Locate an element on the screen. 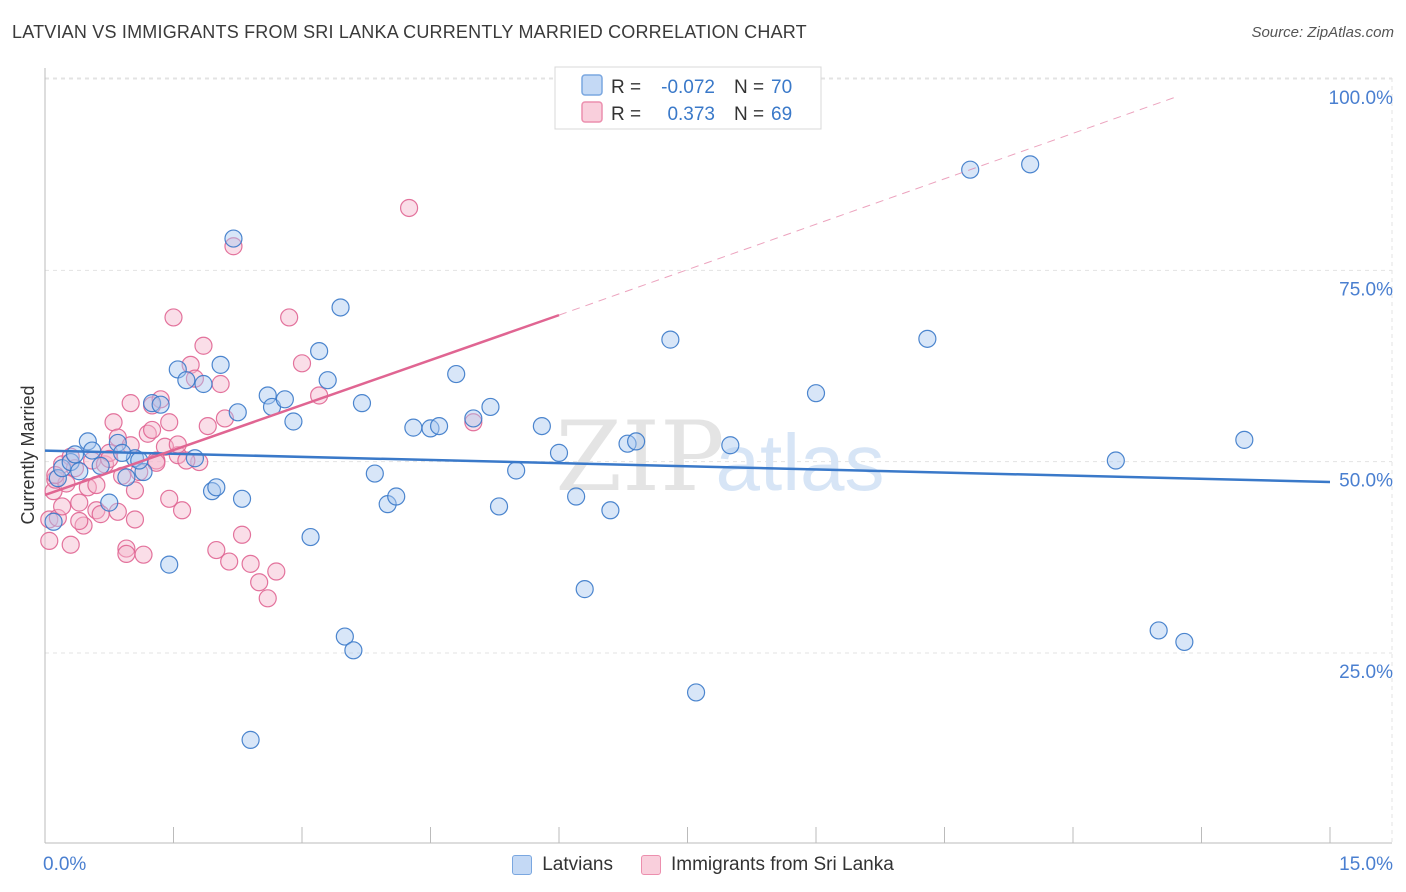  trend-line-sri-lanka is located at coordinates (302, 405).